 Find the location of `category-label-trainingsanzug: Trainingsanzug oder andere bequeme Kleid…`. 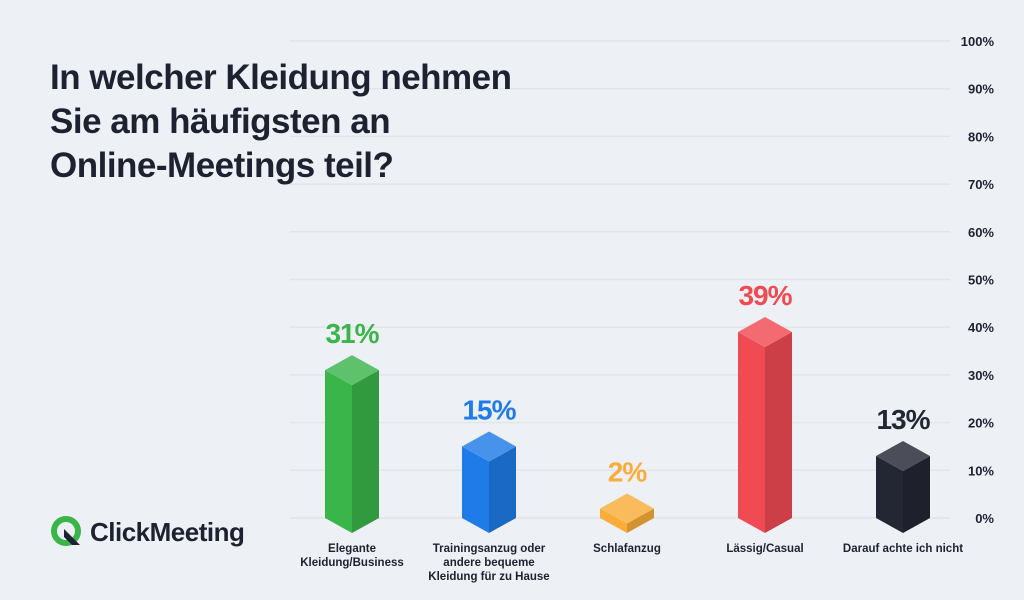

category-label-trainingsanzug: Trainingsanzug oder andere bequeme Kleid… is located at coordinates (489, 563).